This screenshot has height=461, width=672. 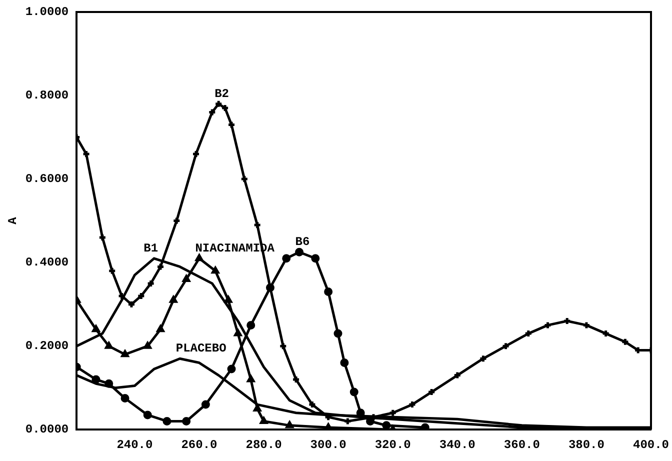 I want to click on y-tick-label: 0.4000, so click(x=47, y=263).